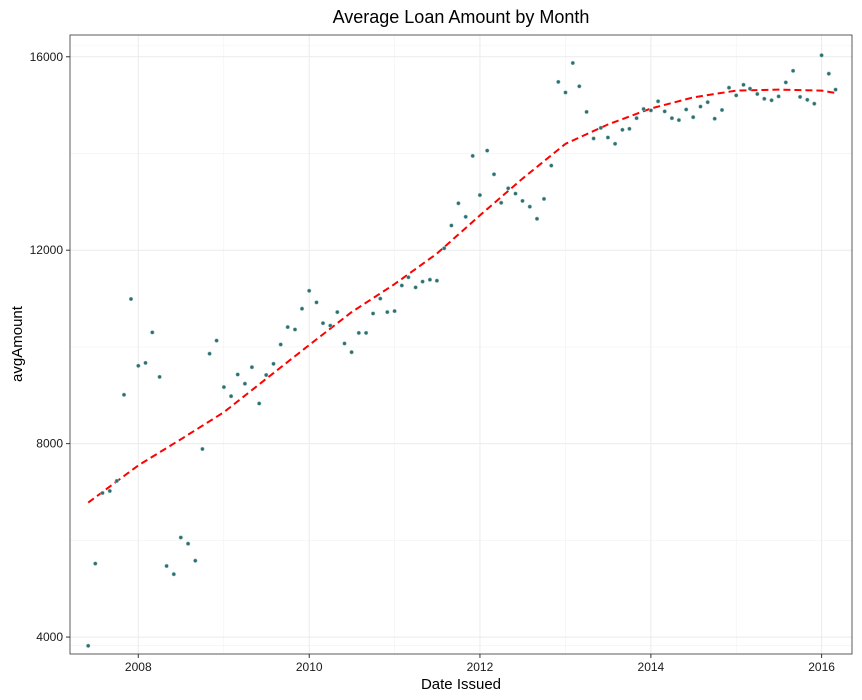  What do you see at coordinates (17, 343) in the screenshot?
I see `y-axis-title: avgAmount` at bounding box center [17, 343].